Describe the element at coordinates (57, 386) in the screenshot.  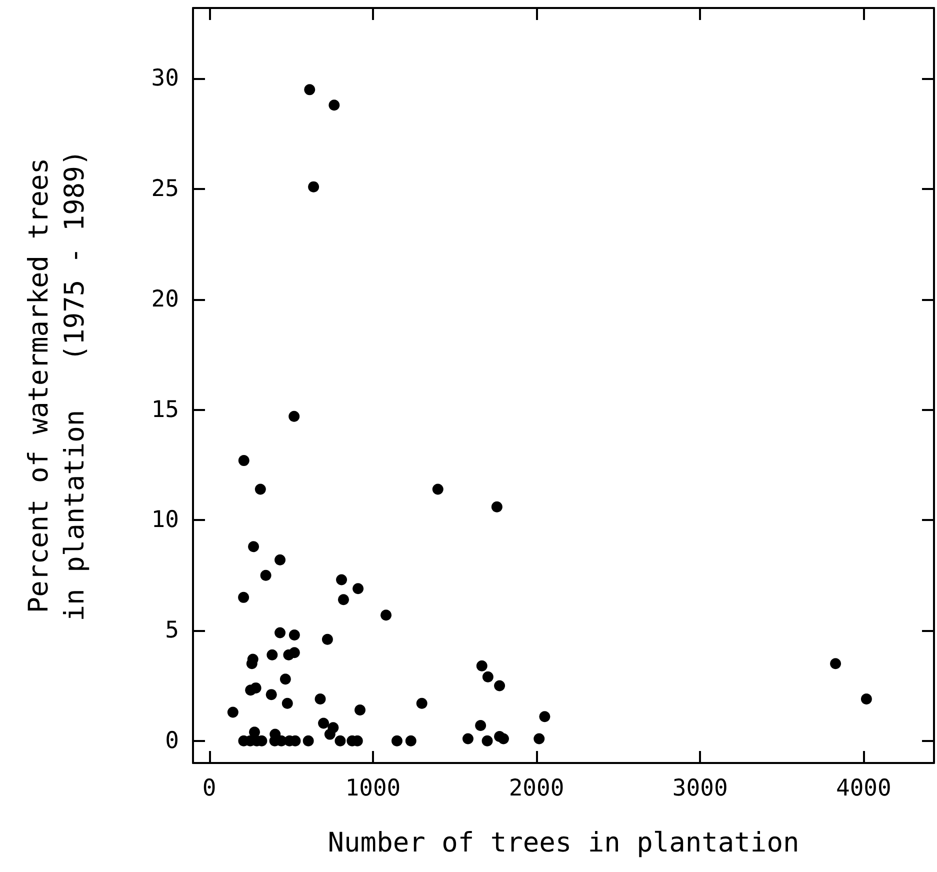
I see `y-axis-title: Percent of watermarked trees in plantation (1975 - 1989)` at that location.